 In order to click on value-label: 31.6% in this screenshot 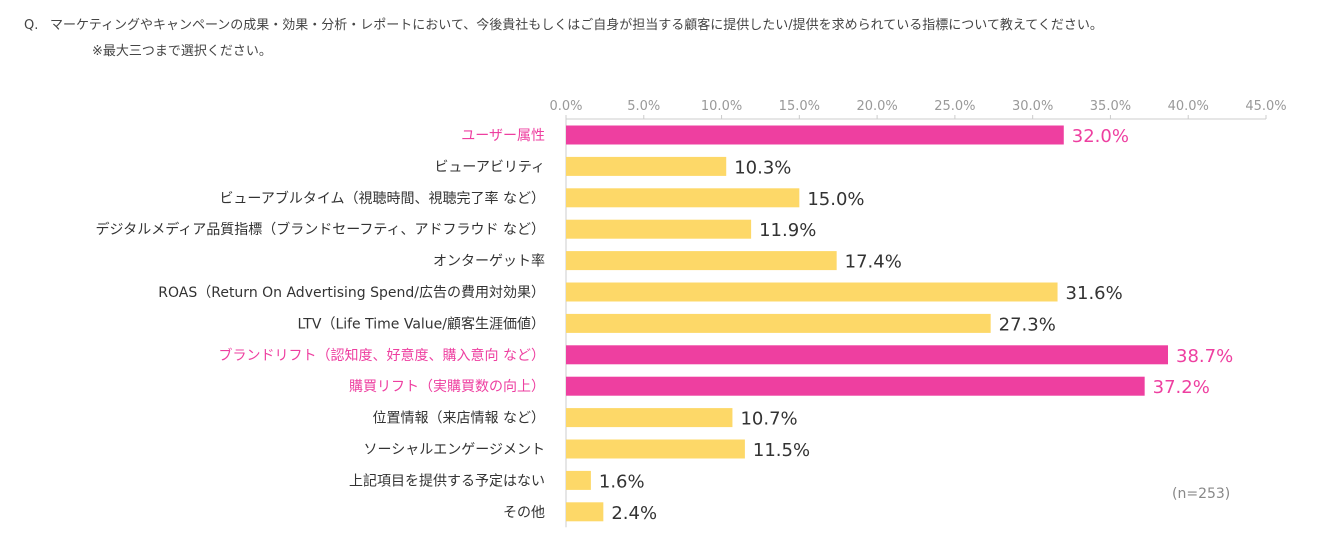, I will do `click(1094, 293)`.